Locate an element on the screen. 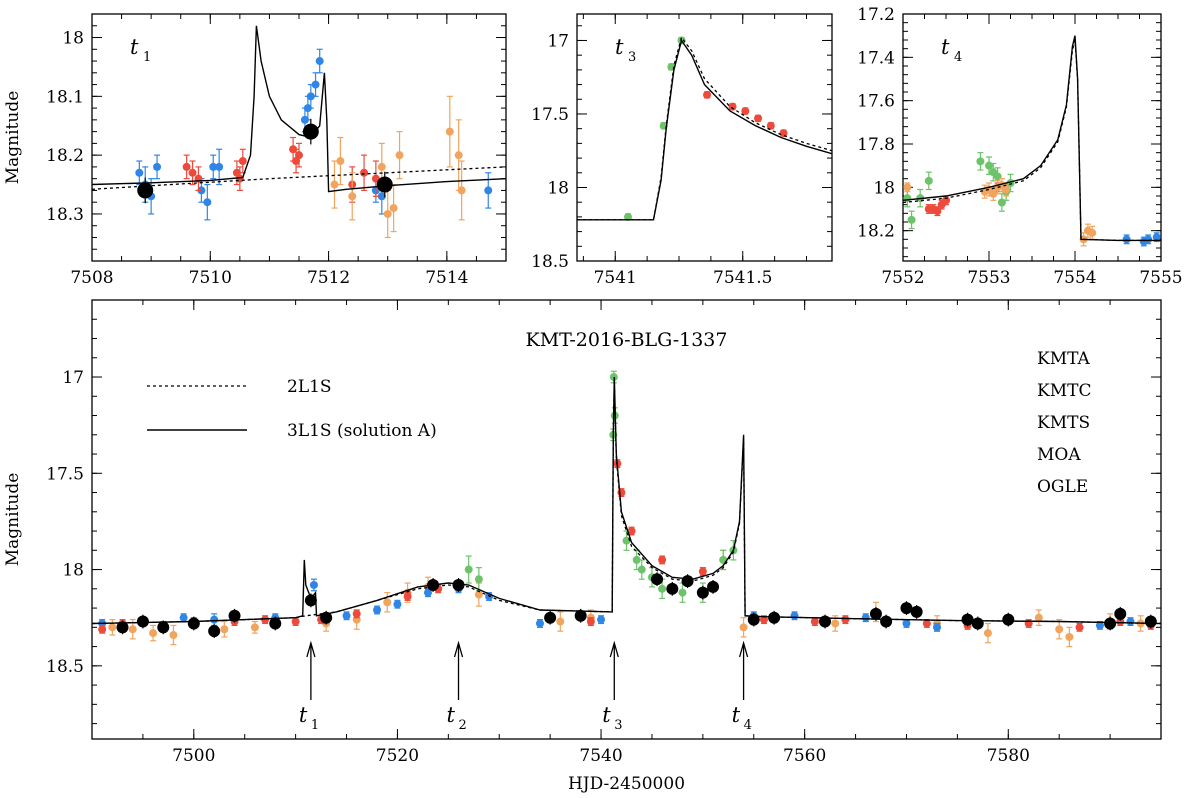  y-tick-label: 17.4 is located at coordinates (876, 58).